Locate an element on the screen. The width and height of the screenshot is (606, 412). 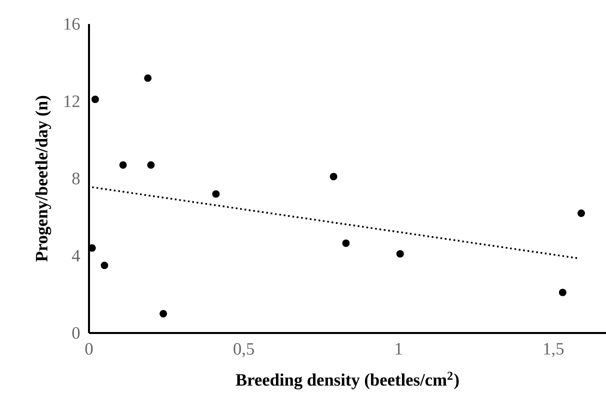
y-axis-title: Progeny/beetle/day (n) is located at coordinates (43, 179).